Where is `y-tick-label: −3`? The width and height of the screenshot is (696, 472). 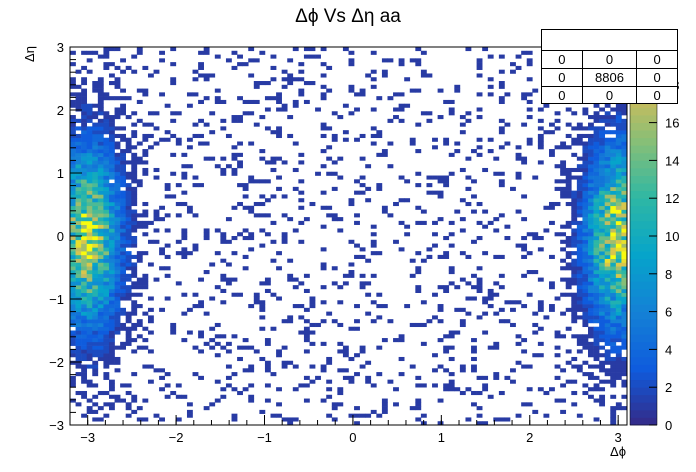
y-tick-label: −3 is located at coordinates (56, 425).